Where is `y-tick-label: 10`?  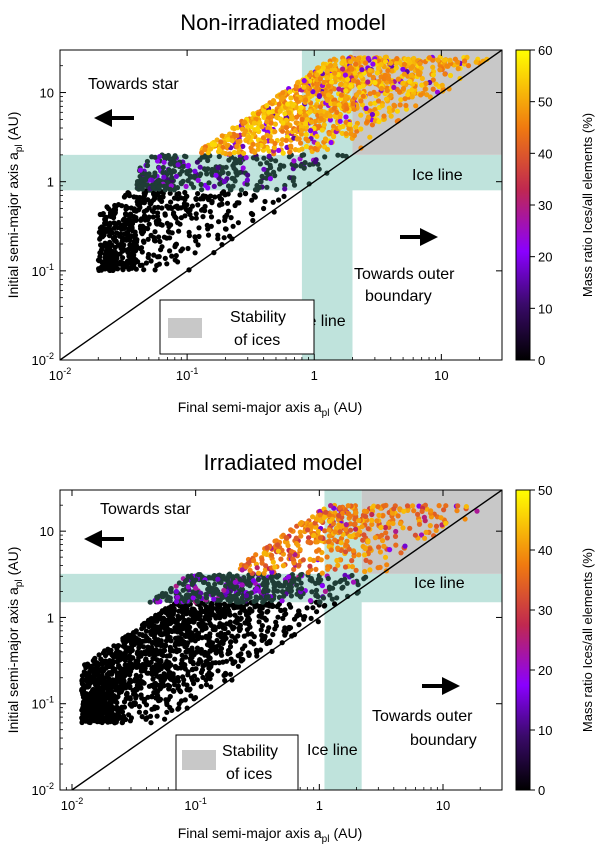
y-tick-label: 10 is located at coordinates (47, 531).